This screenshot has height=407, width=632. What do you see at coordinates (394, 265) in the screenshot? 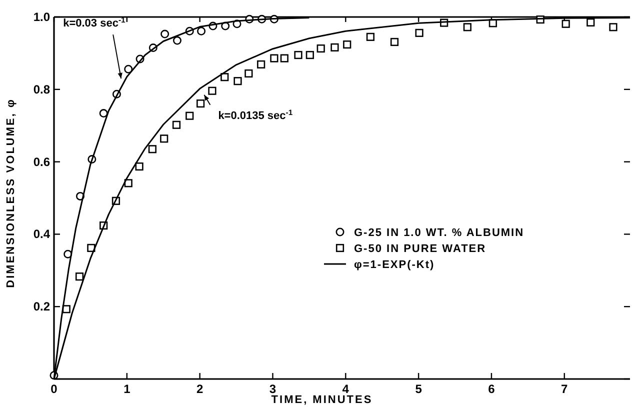
I see `legend-label: φ=1-EXP(-Kt)` at bounding box center [394, 265].